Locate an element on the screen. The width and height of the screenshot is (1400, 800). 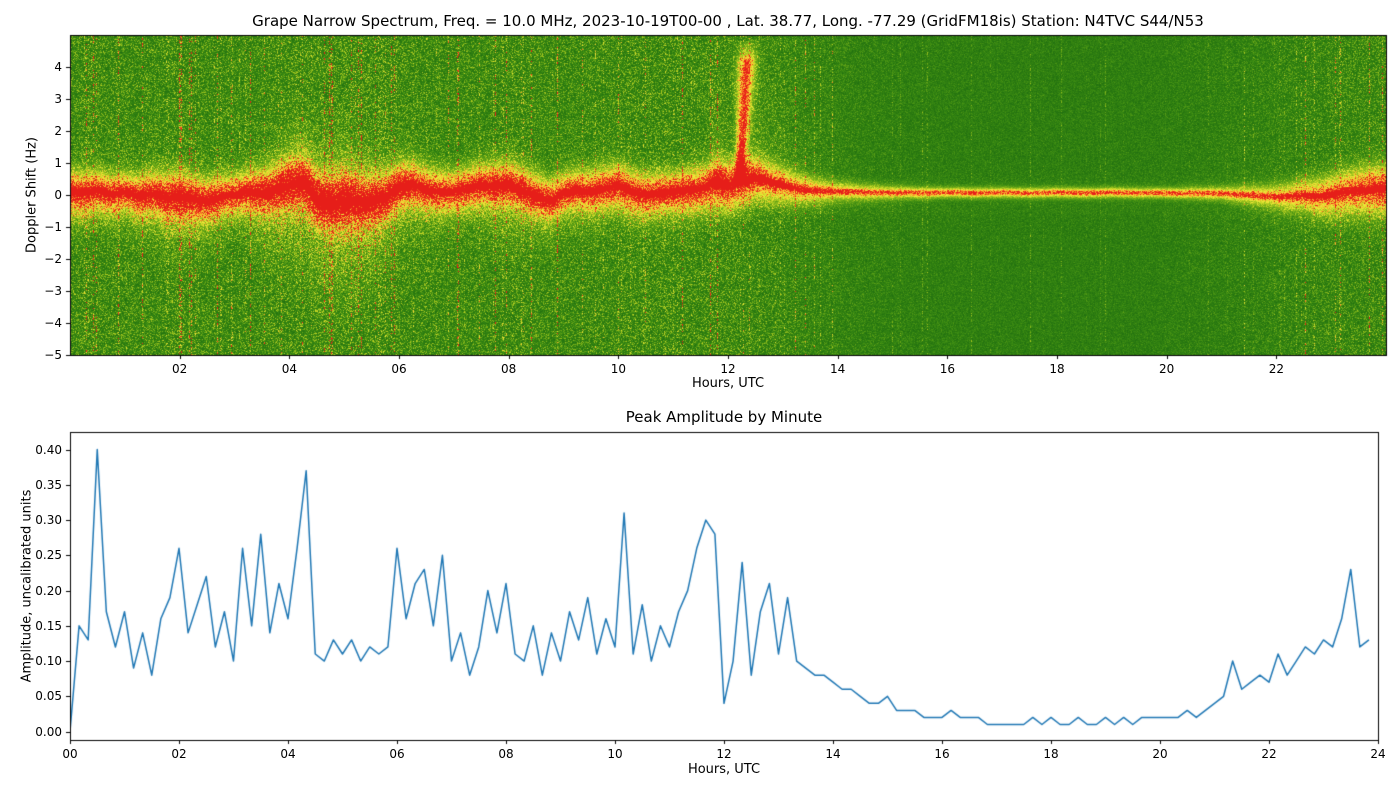
amplitude-y-tick-label: 0.15 is located at coordinates (48, 625).